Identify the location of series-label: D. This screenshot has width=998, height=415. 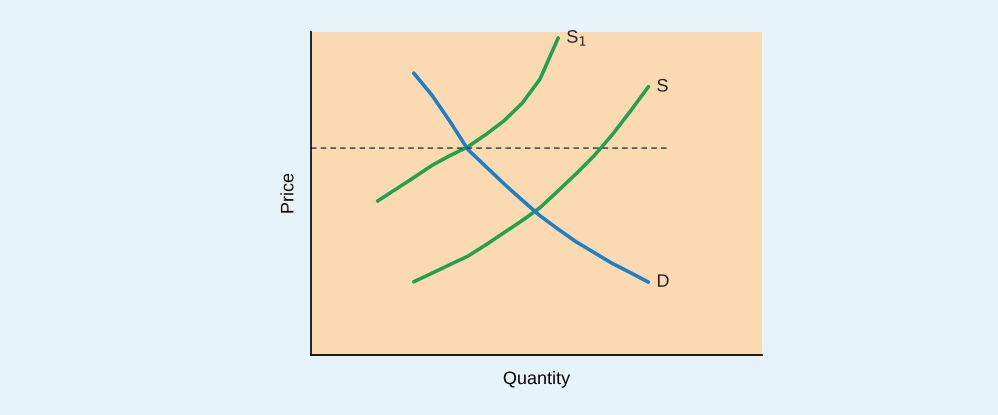
(663, 280).